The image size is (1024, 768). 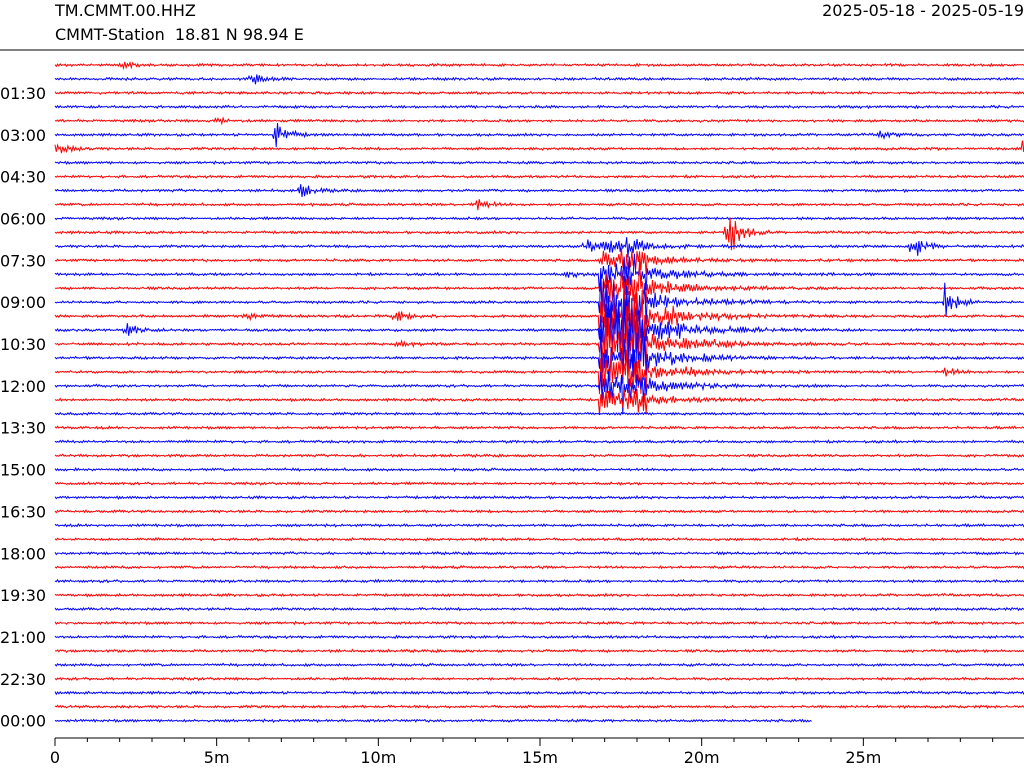 I want to click on x-tick-label: 5m, so click(x=217, y=757).